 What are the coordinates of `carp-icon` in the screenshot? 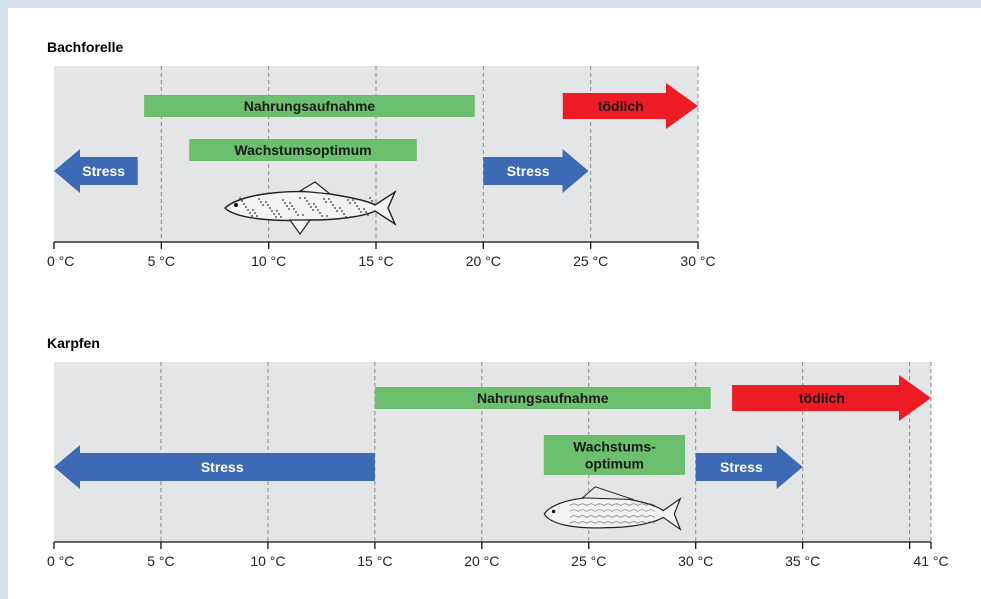 It's located at (612, 508).